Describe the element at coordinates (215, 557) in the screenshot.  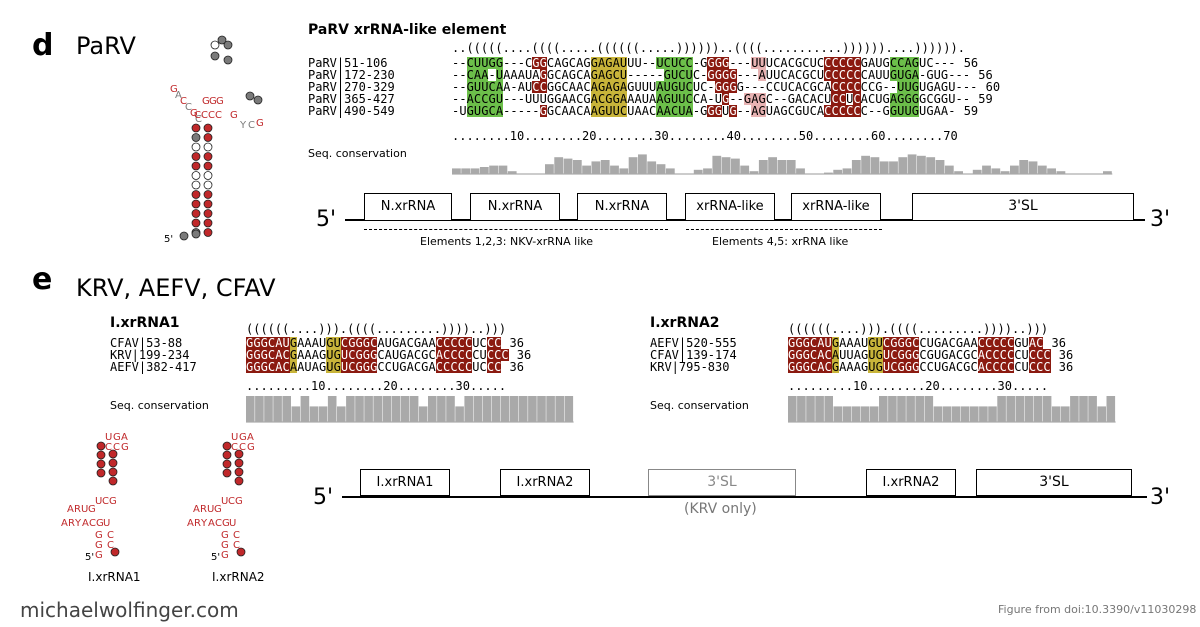
I see `nucleotide-letter: 5'` at that location.